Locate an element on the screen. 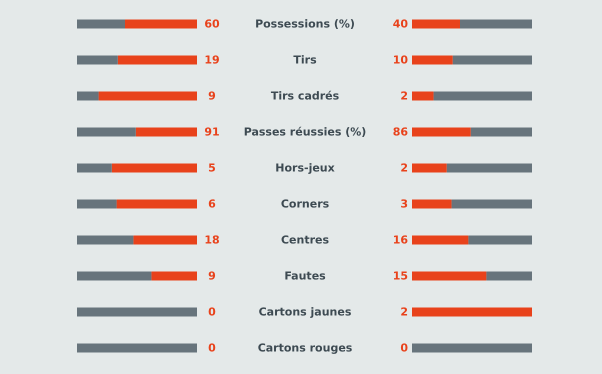 The image size is (602, 374). y-tick-label: Tirs is located at coordinates (305, 60).